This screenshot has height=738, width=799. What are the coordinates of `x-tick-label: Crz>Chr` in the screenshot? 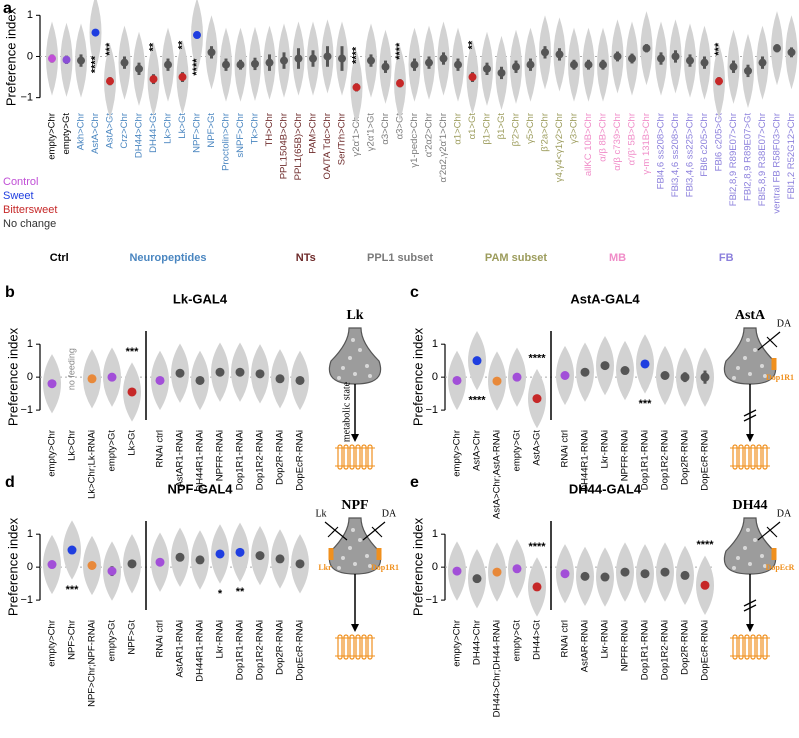 It's located at (124, 131).